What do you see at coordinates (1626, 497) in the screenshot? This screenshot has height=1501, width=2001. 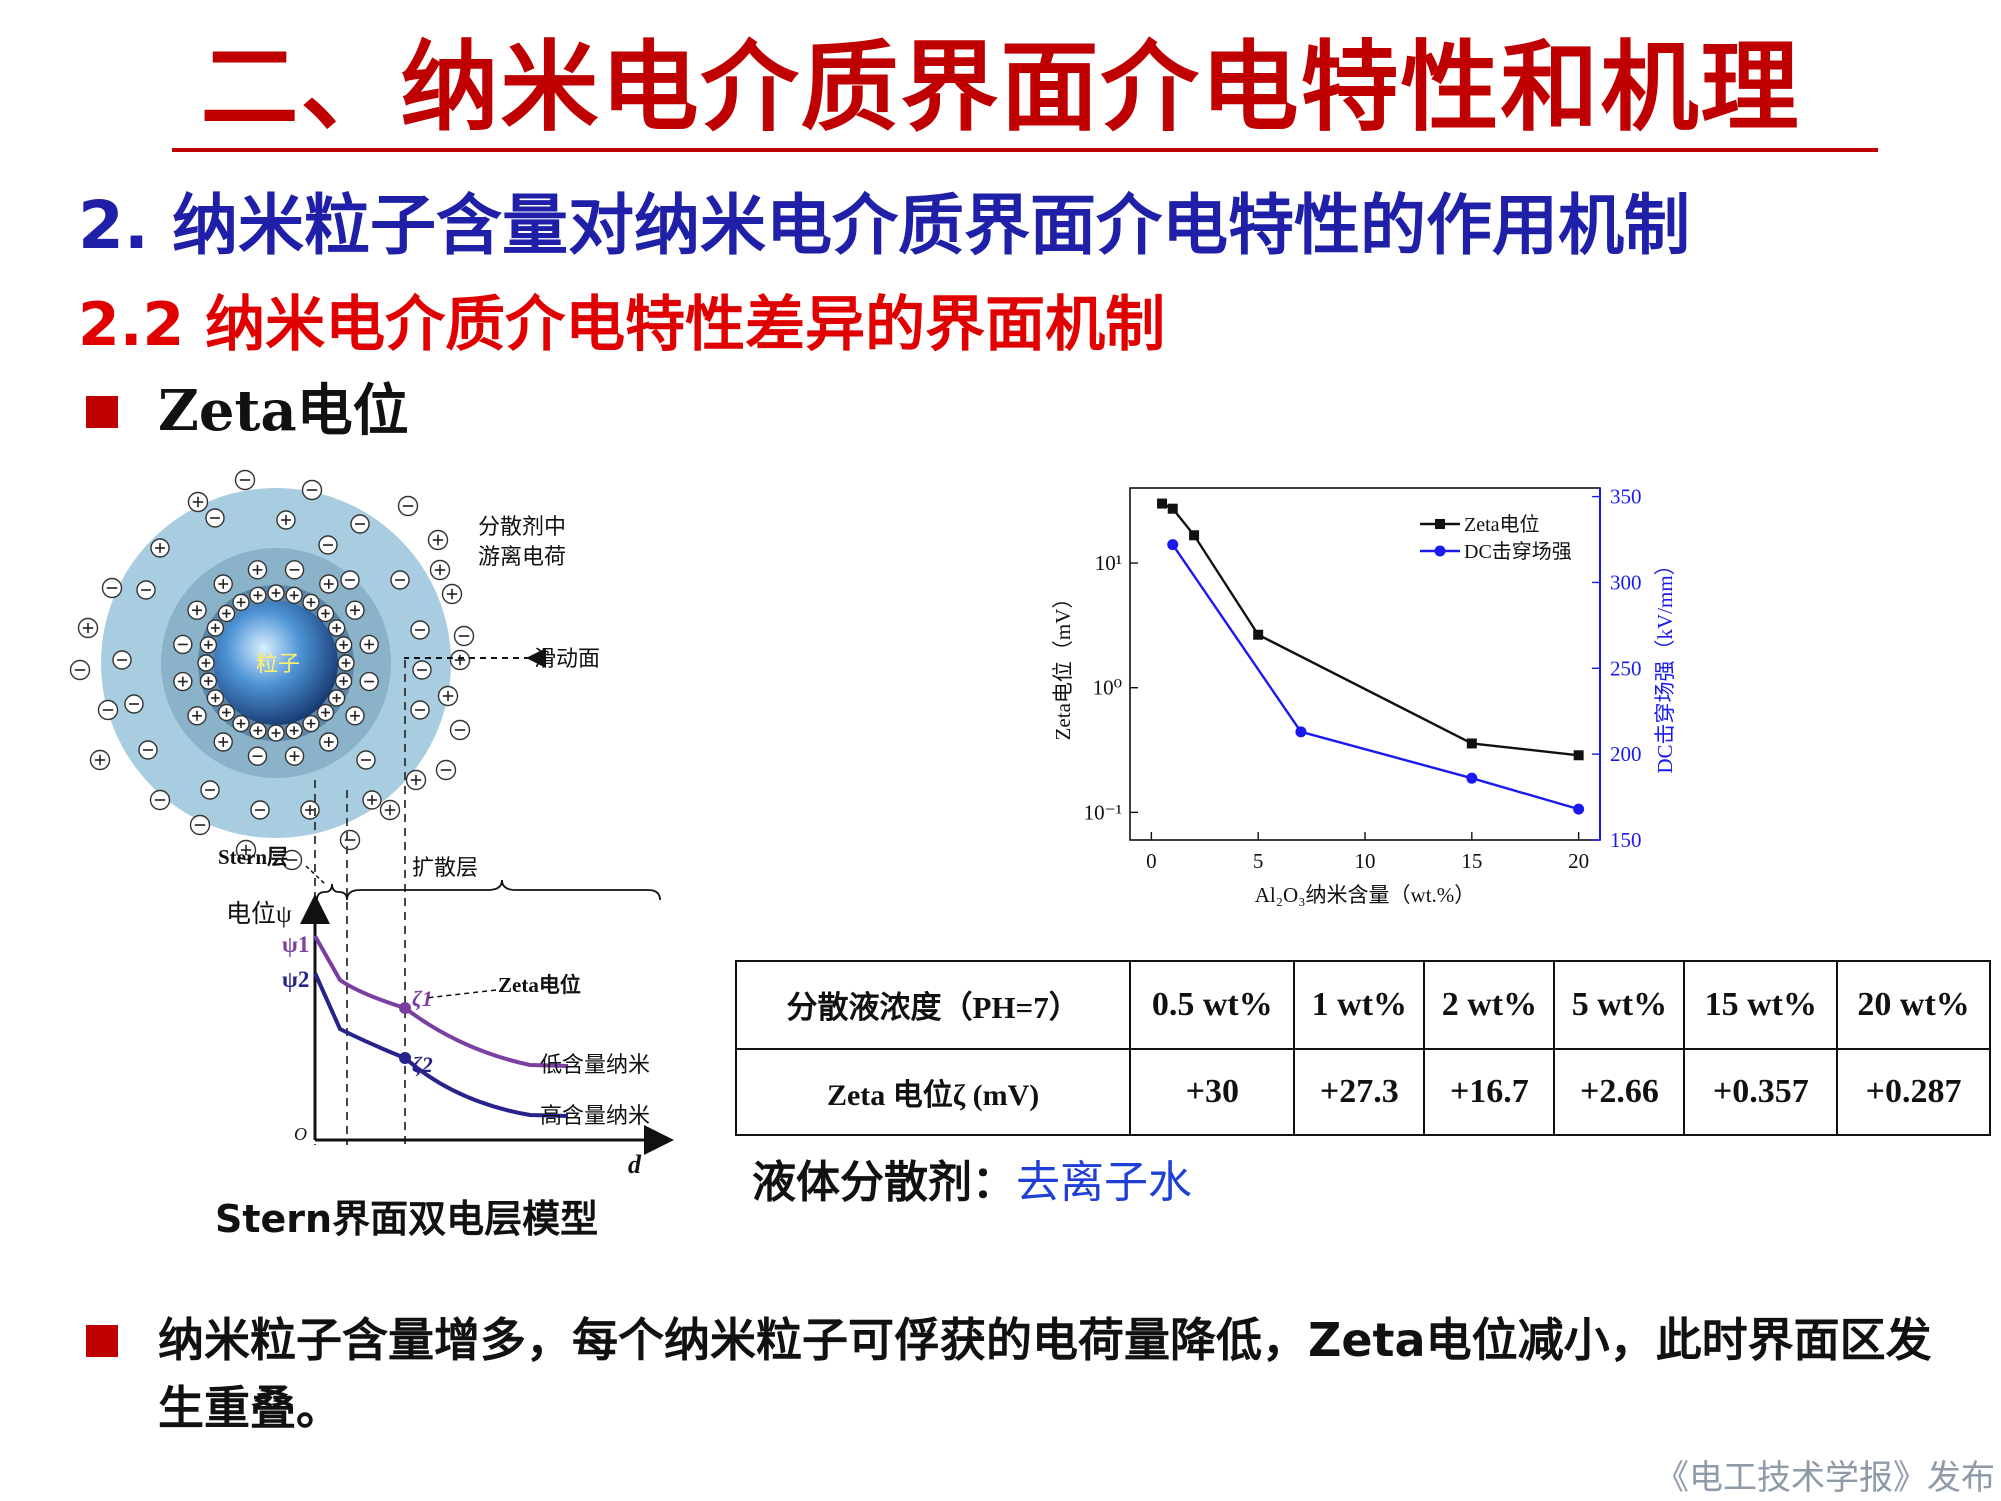 I see `y-right-tick-label: 350` at bounding box center [1626, 497].